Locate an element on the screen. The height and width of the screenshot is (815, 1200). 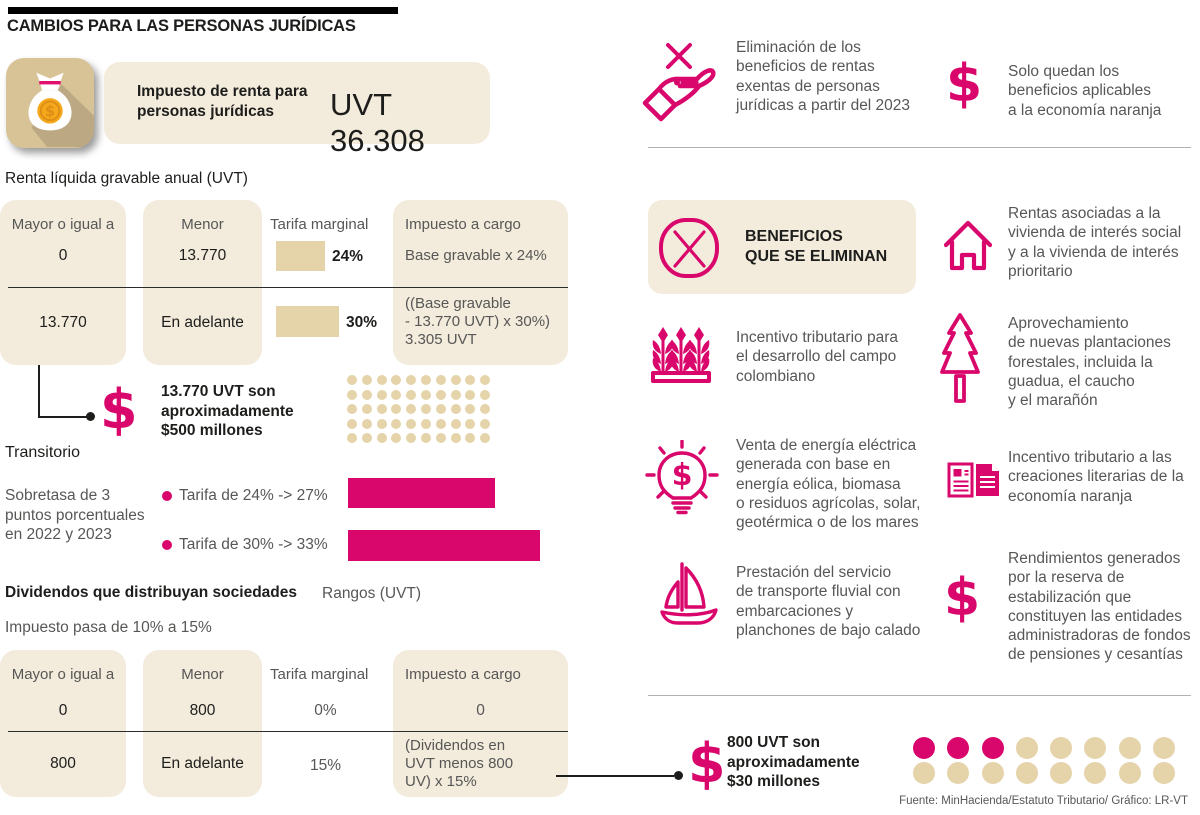
renta-col-menor: Menor 13.770 En adelante is located at coordinates (202, 282).